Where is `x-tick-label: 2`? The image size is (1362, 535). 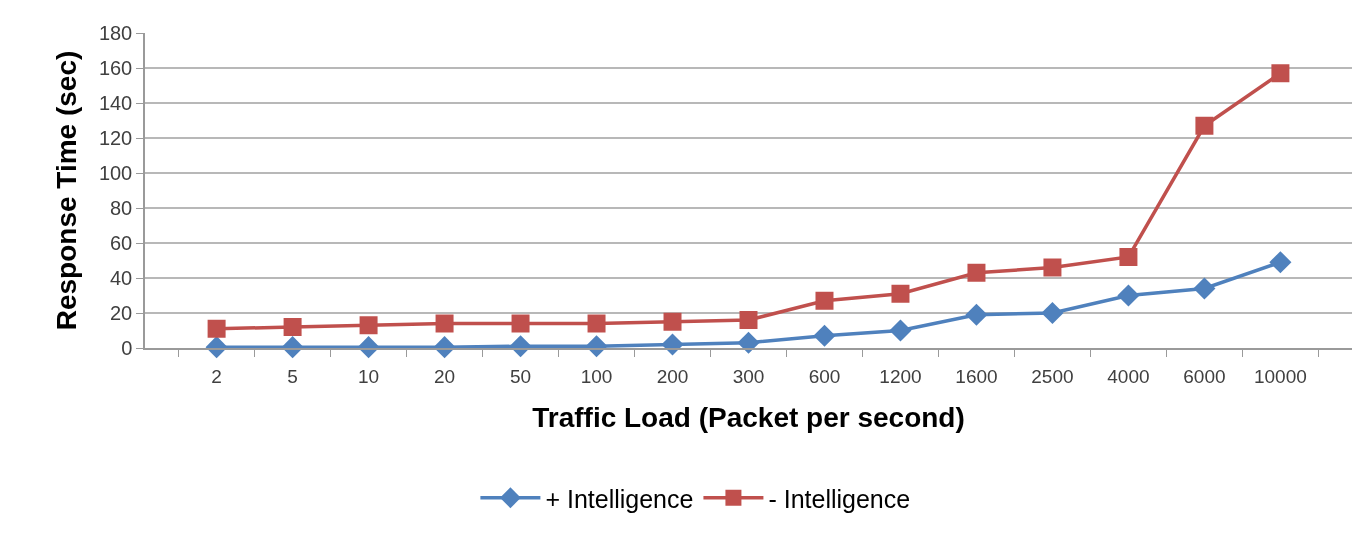 x-tick-label: 2 is located at coordinates (216, 376).